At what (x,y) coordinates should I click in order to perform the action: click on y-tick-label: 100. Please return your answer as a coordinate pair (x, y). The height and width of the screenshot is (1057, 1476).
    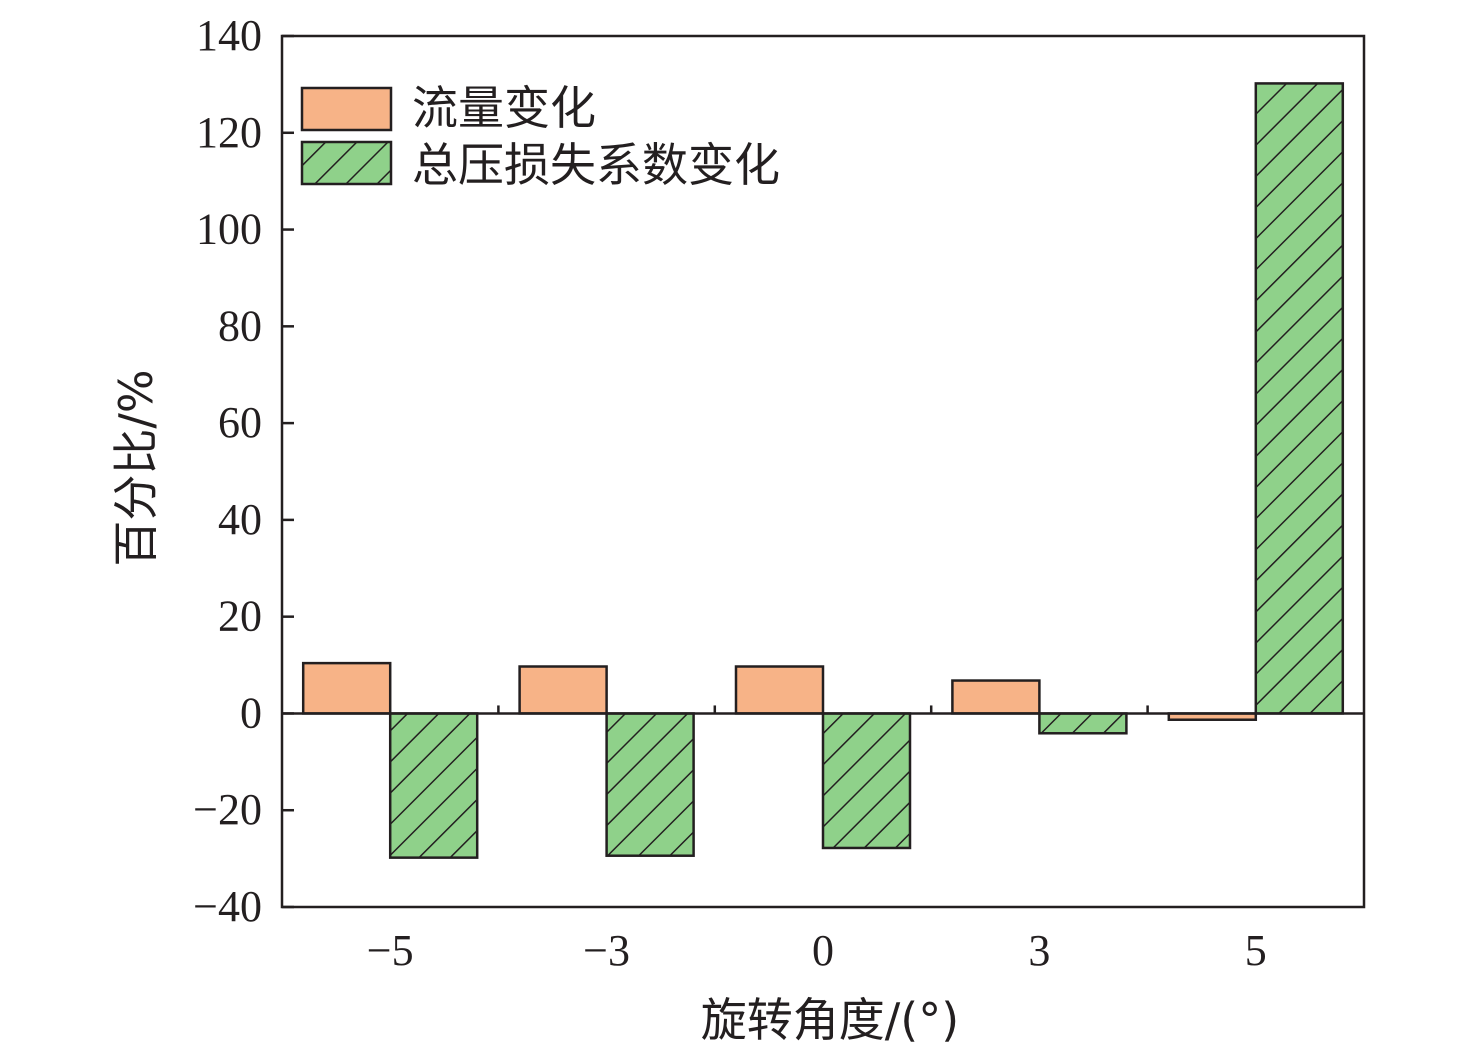
    Looking at the image, I should click on (229, 229).